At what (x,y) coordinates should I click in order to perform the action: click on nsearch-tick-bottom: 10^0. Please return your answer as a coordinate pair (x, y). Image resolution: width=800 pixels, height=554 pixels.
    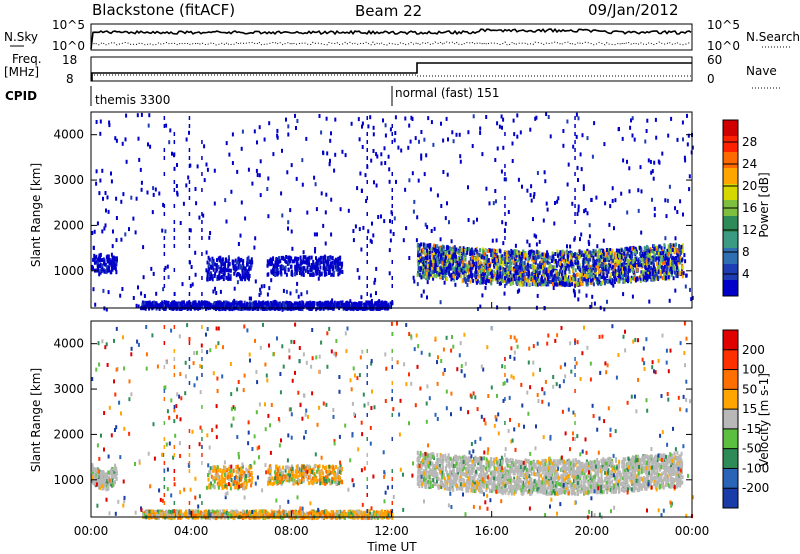
    Looking at the image, I should click on (723, 46).